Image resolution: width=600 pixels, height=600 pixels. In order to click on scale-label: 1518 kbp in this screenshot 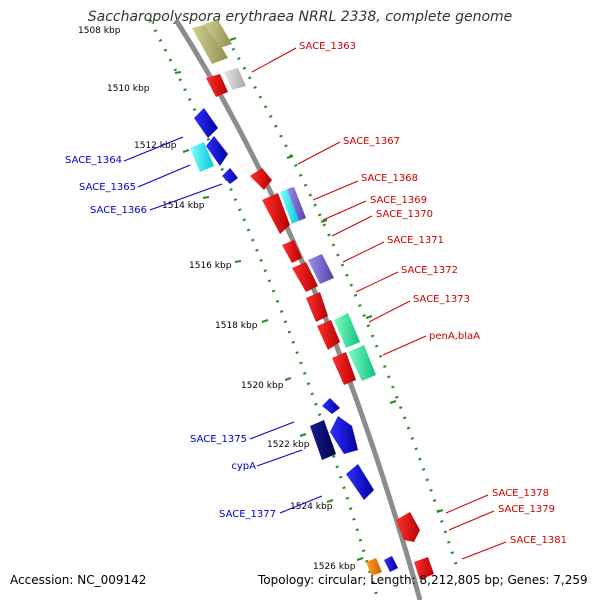, I will do `click(236, 326)`.